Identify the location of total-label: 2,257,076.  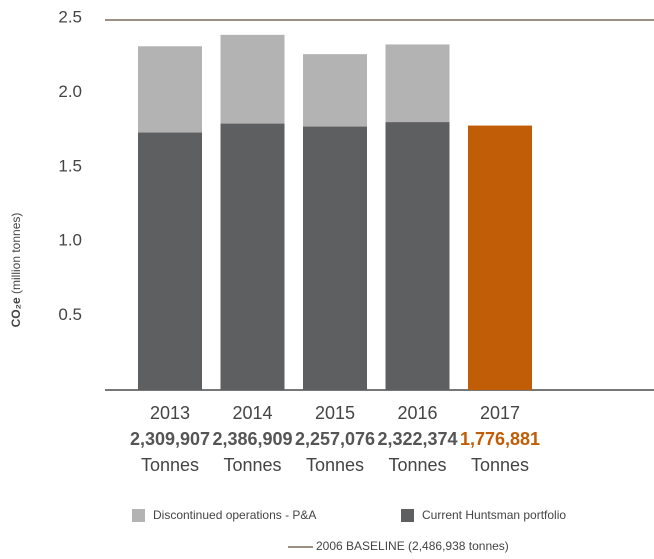
(335, 439).